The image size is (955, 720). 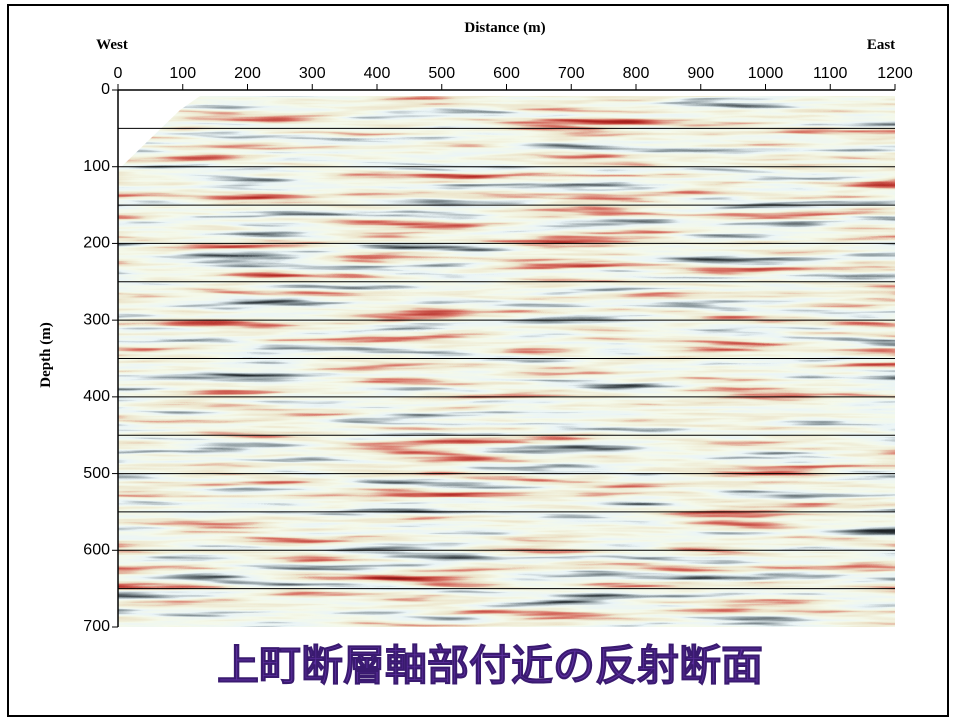 What do you see at coordinates (312, 73) in the screenshot?
I see `x-tick-label: 300` at bounding box center [312, 73].